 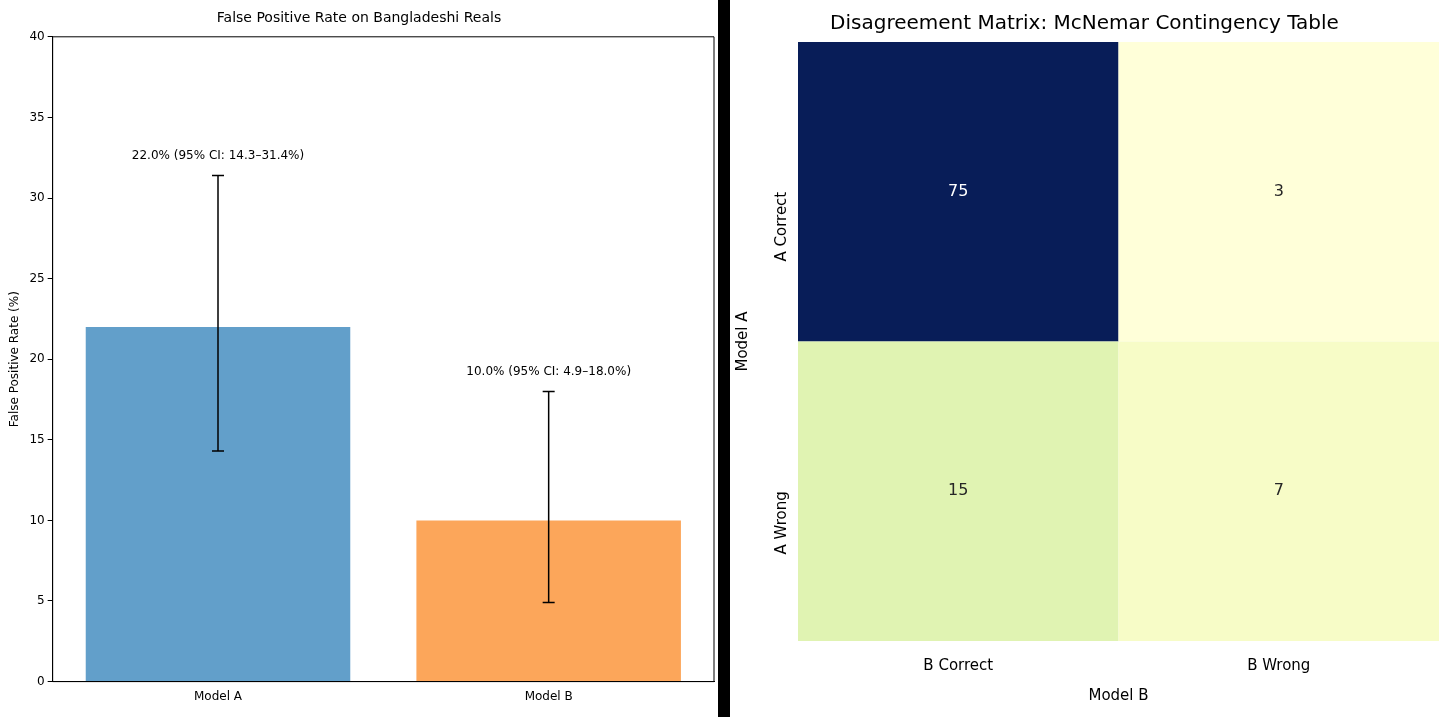 I want to click on data-label: 7, so click(x=1278, y=490).